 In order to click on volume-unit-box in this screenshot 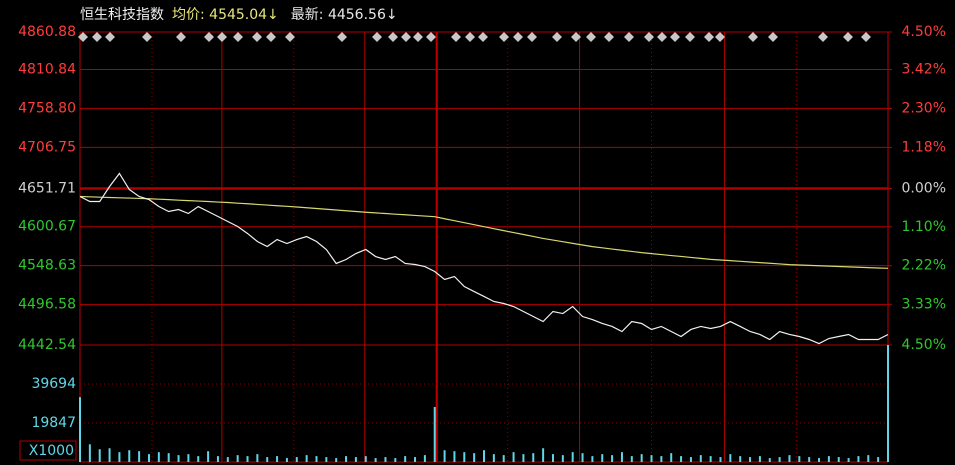, I will do `click(48, 450)`.